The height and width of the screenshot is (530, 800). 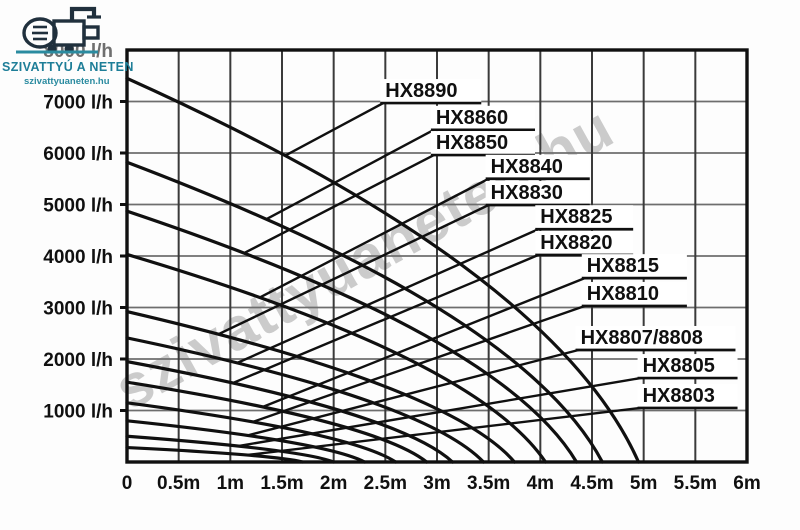 I want to click on x-tick-label: 1.5m, so click(x=281, y=483).